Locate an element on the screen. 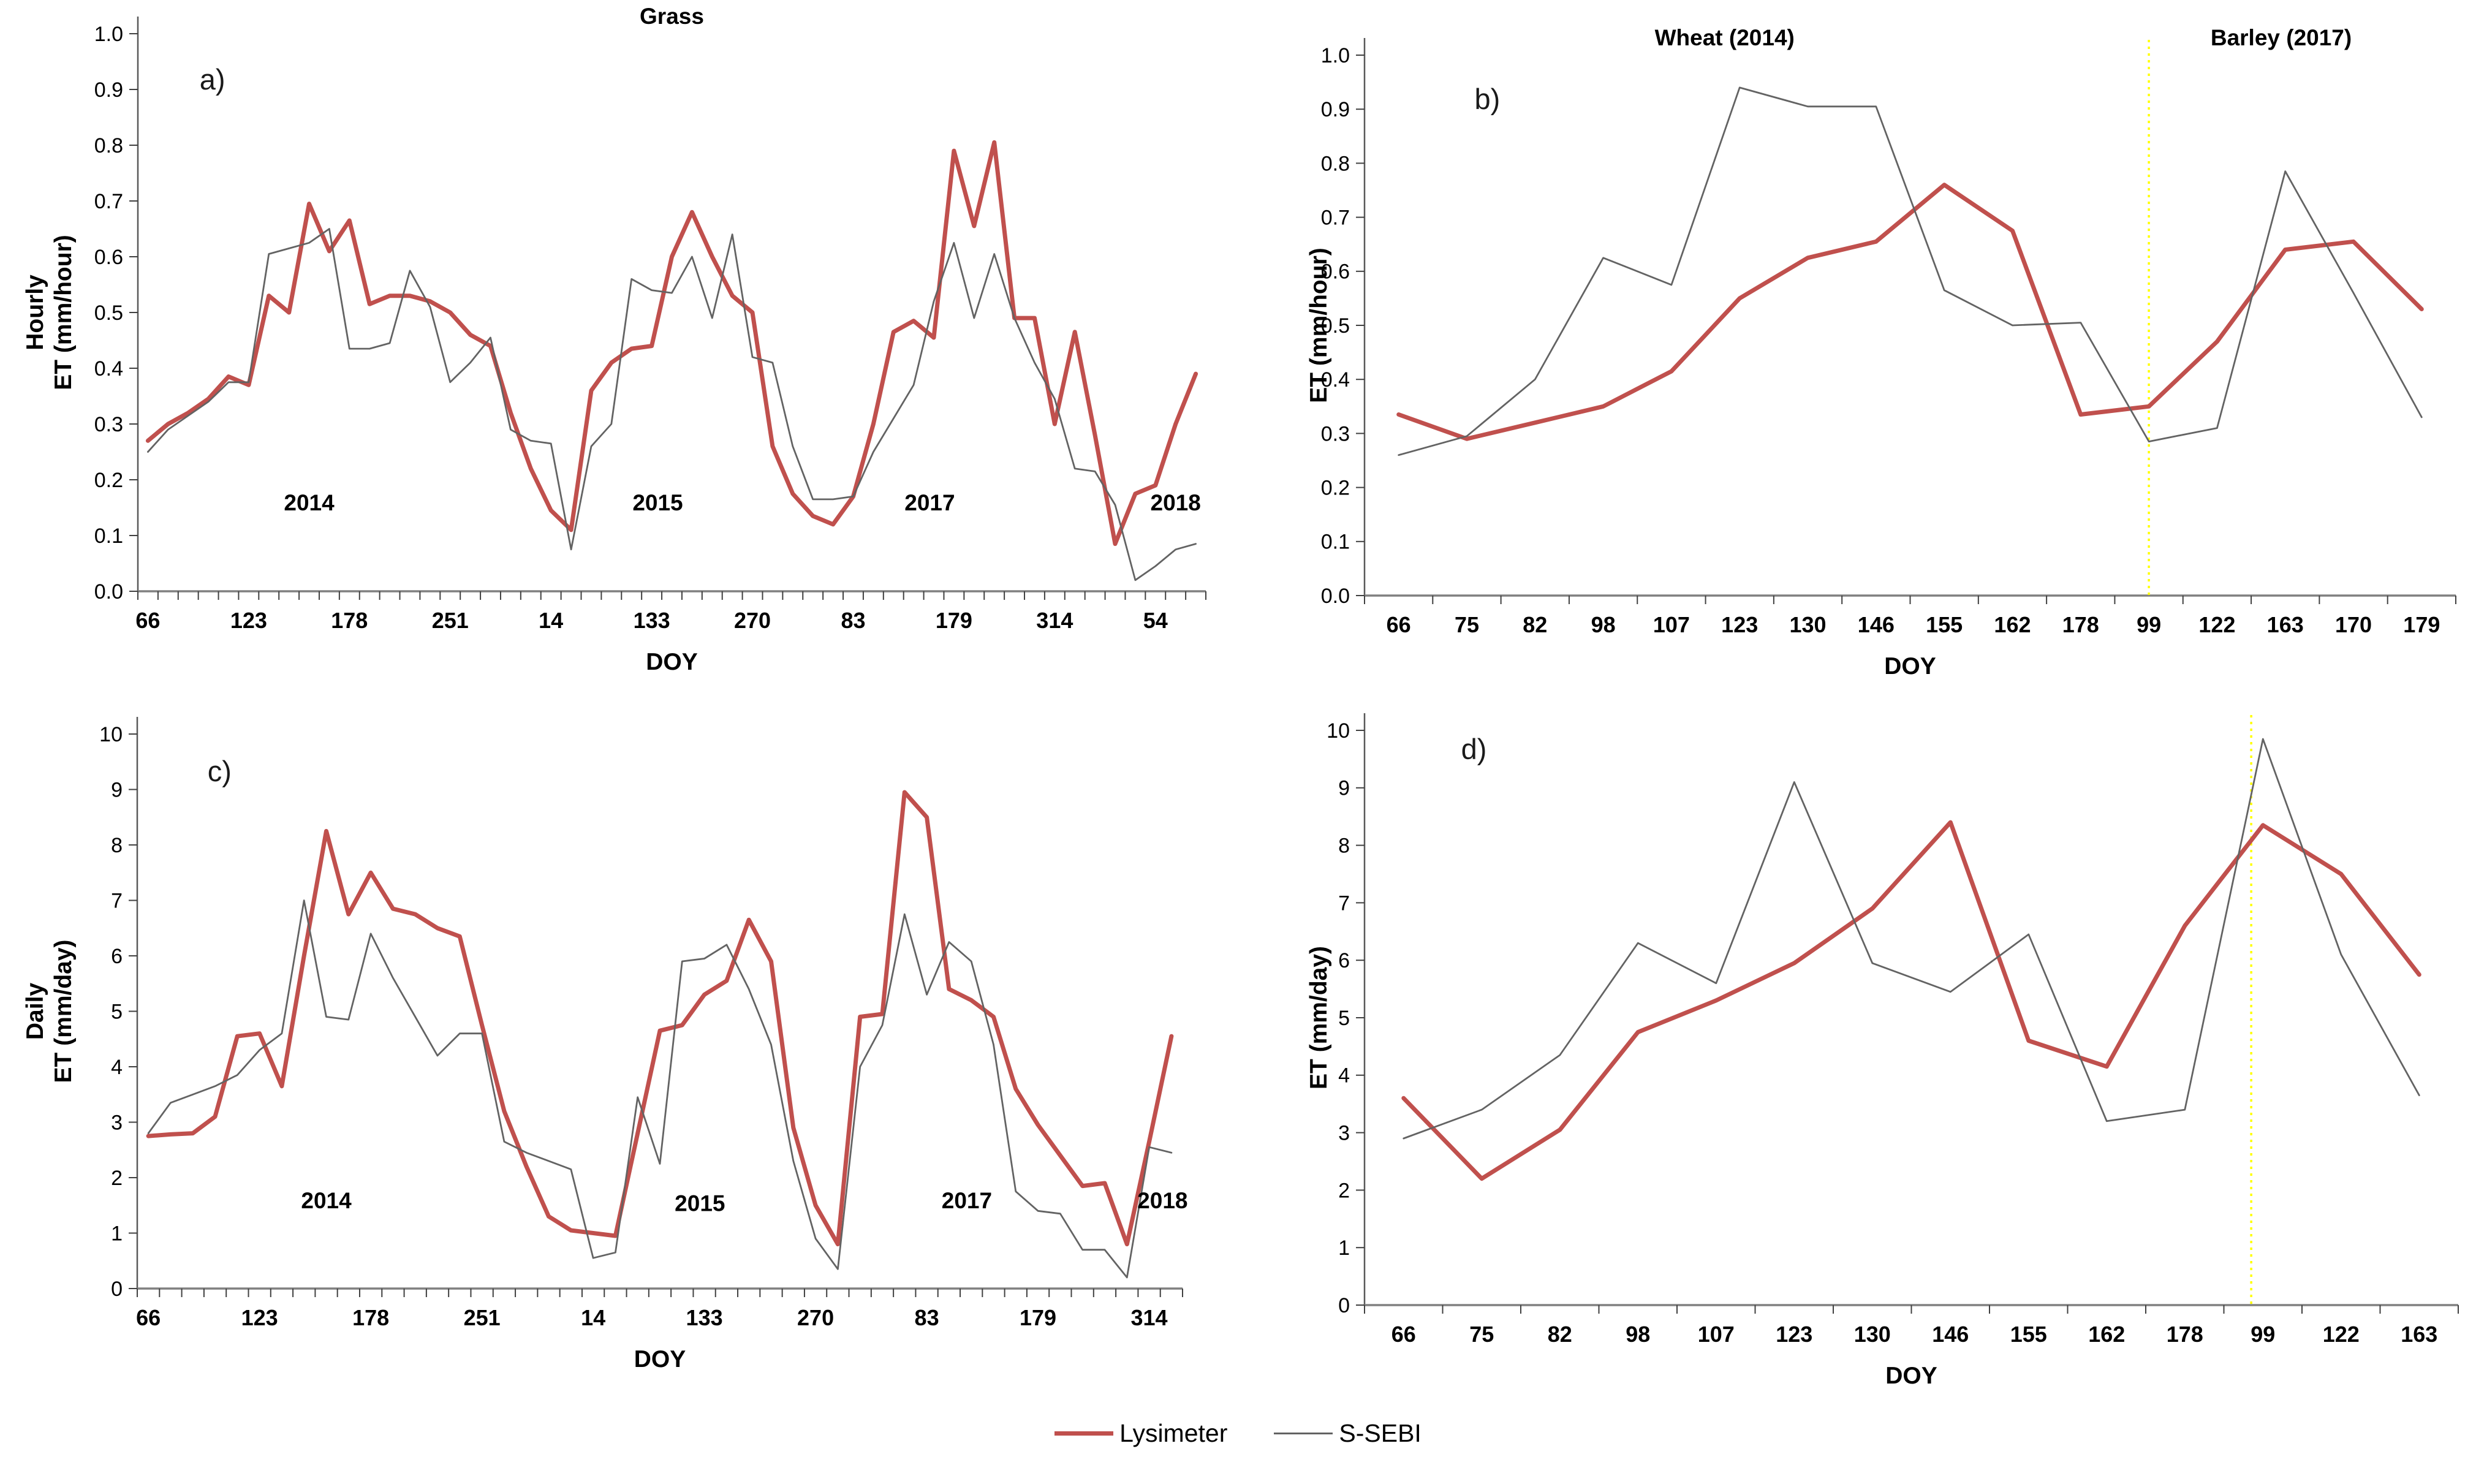  chart-title: Wheat (2014) is located at coordinates (1725, 37).